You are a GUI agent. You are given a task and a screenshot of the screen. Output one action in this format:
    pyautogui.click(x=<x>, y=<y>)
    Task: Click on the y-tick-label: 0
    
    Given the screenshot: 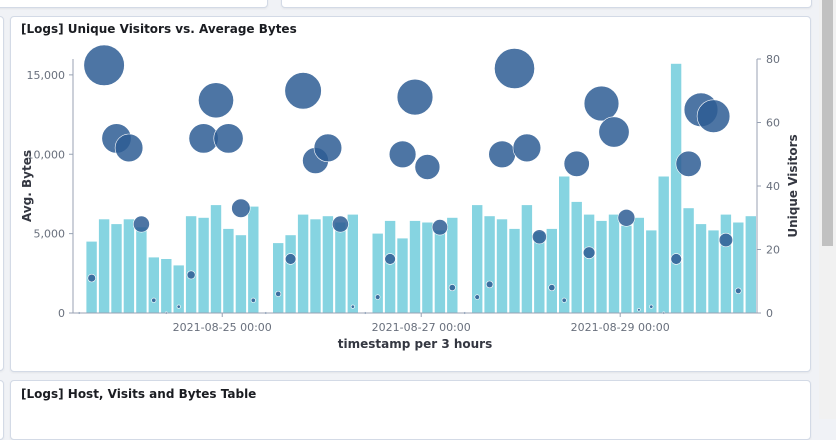 What is the action you would take?
    pyautogui.click(x=61, y=313)
    